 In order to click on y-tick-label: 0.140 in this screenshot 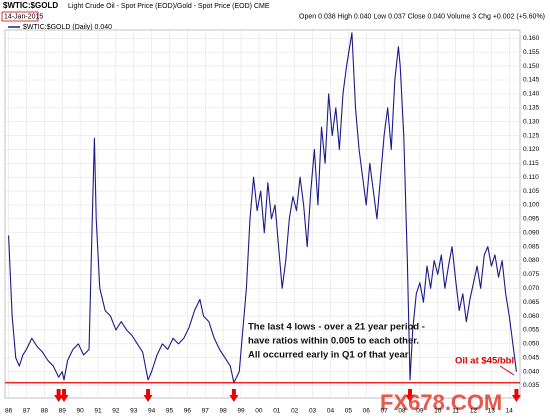, I will do `click(531, 94)`.